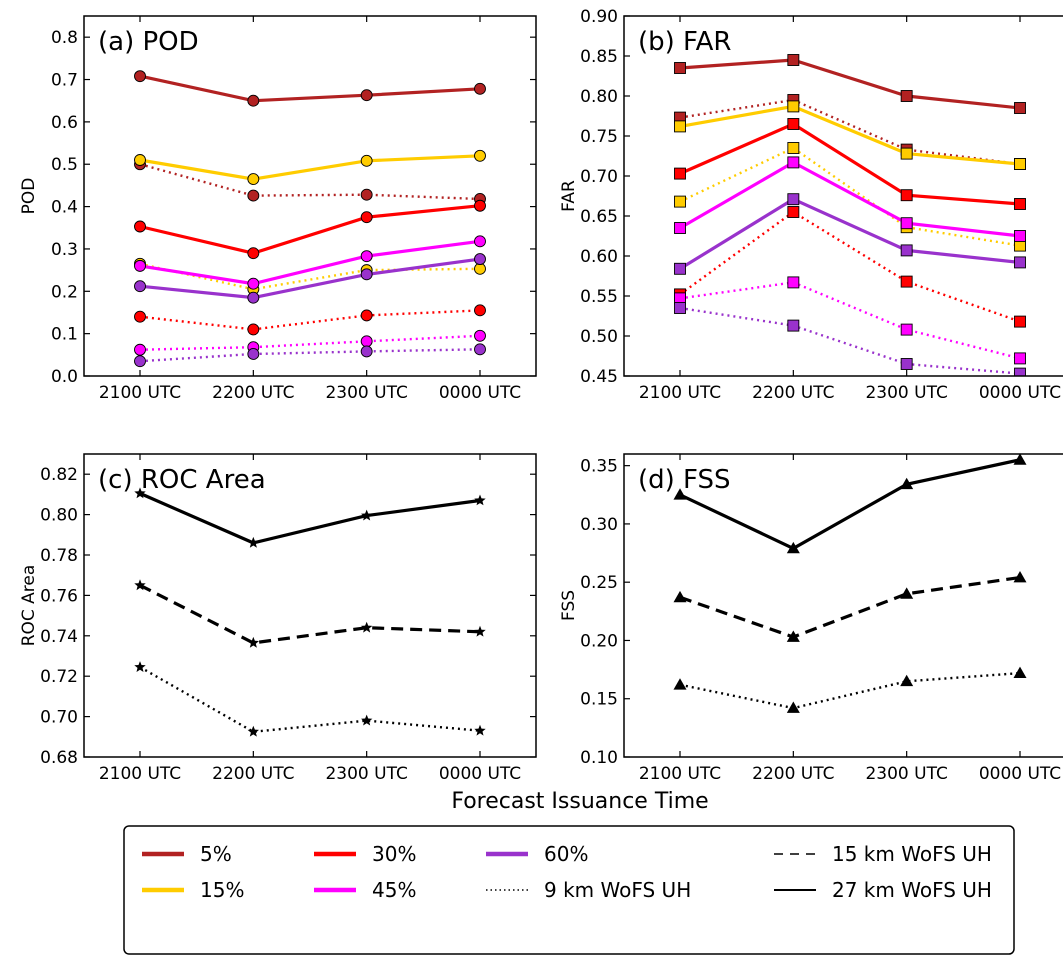 This screenshot has width=1063, height=964. Describe the element at coordinates (29, 196) in the screenshot. I see `y-axis-label: POD` at that location.